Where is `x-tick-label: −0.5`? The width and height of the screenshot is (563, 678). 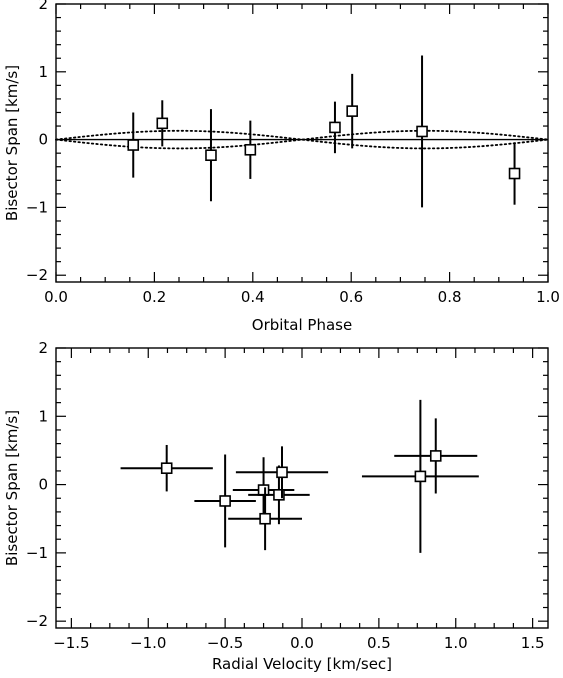 x-tick-label: −0.5 is located at coordinates (225, 643).